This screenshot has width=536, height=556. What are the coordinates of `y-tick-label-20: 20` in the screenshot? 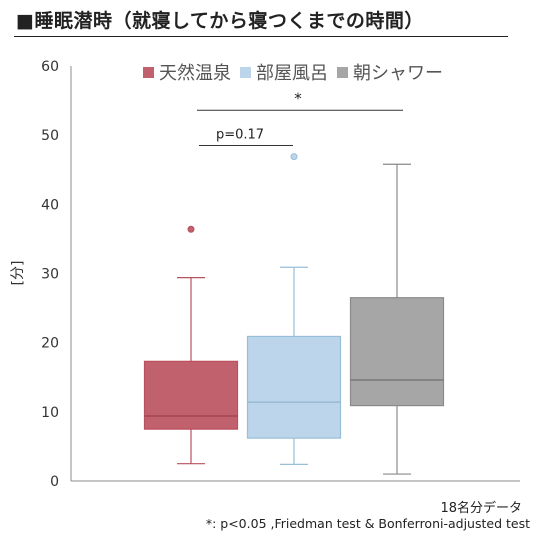 It's located at (50, 344).